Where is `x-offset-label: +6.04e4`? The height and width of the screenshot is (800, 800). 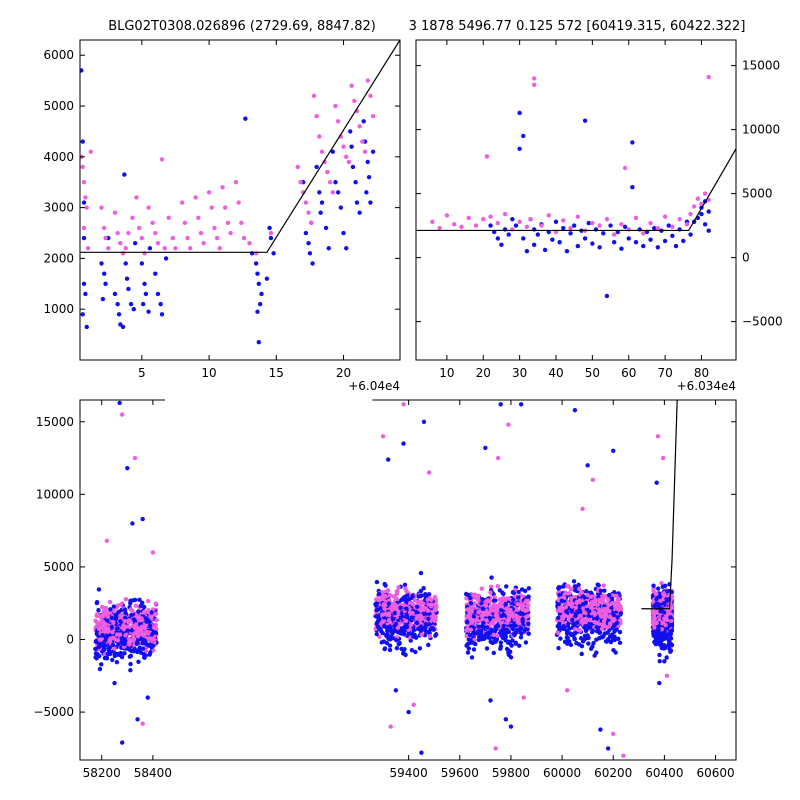
x-offset-label: +6.04e4 is located at coordinates (374, 386).